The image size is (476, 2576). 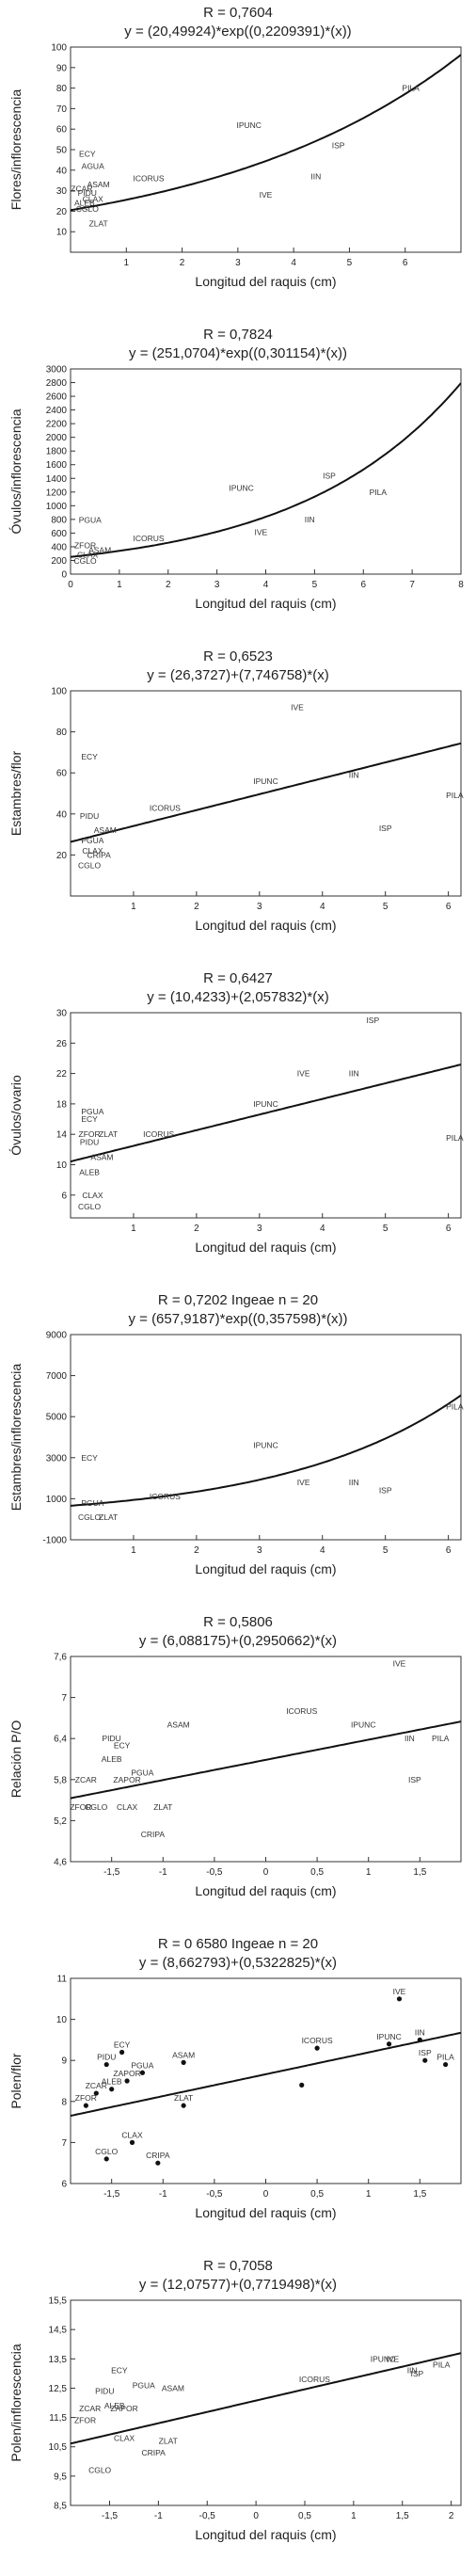 What do you see at coordinates (16, 150) in the screenshot?
I see `y-axis-label: Flores/inflorescencia` at bounding box center [16, 150].